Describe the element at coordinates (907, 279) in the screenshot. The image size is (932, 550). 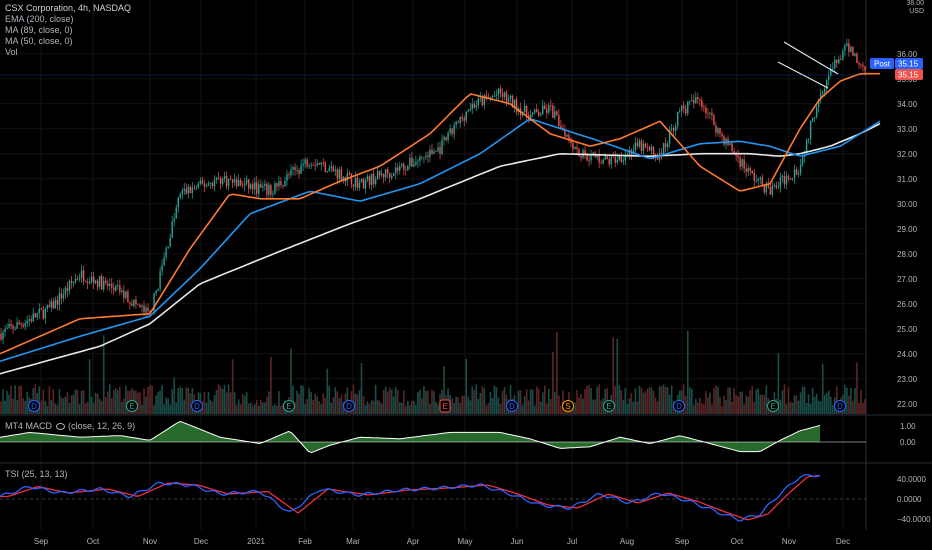
I see `y-tick-label: 27.00` at that location.